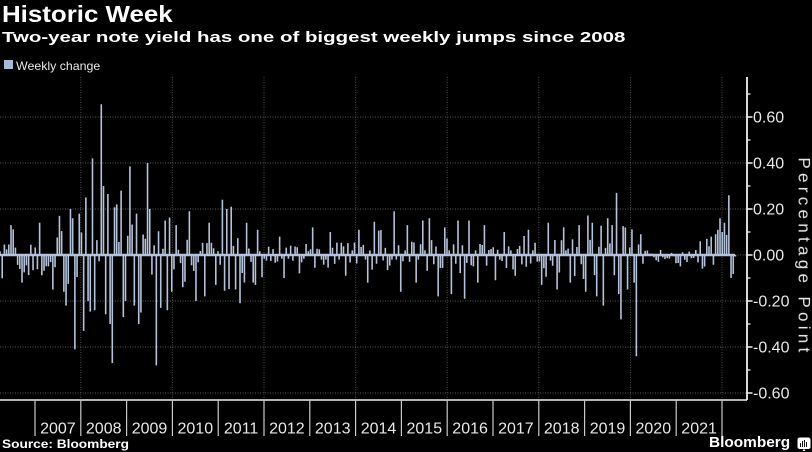 The height and width of the screenshot is (452, 812). What do you see at coordinates (699, 429) in the screenshot?
I see `svg-text: 2021` at bounding box center [699, 429].